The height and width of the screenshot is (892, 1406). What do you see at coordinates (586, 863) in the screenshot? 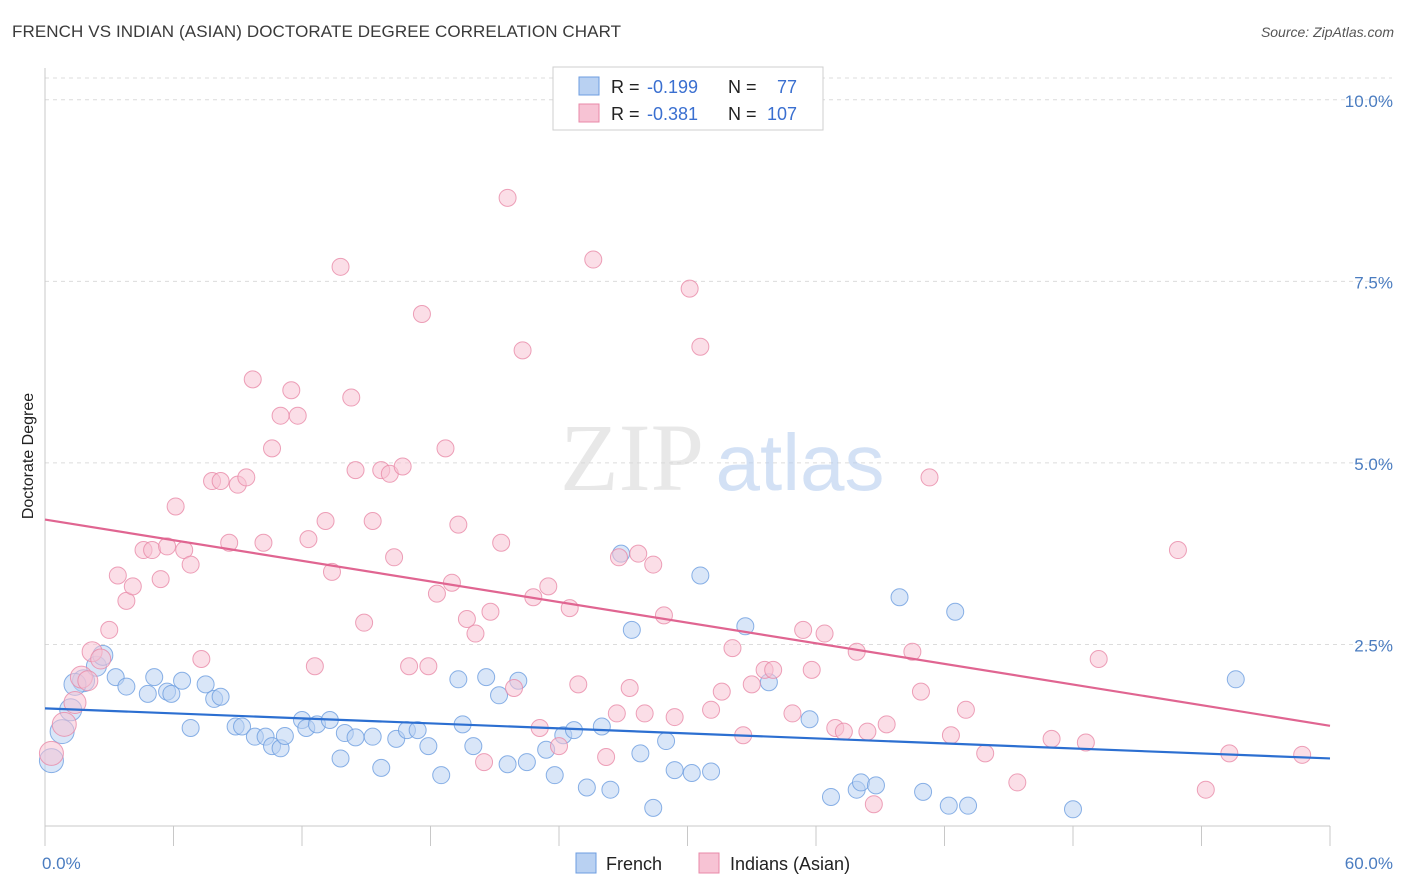
I see `bottom-legend-swatch-french` at bounding box center [586, 863].